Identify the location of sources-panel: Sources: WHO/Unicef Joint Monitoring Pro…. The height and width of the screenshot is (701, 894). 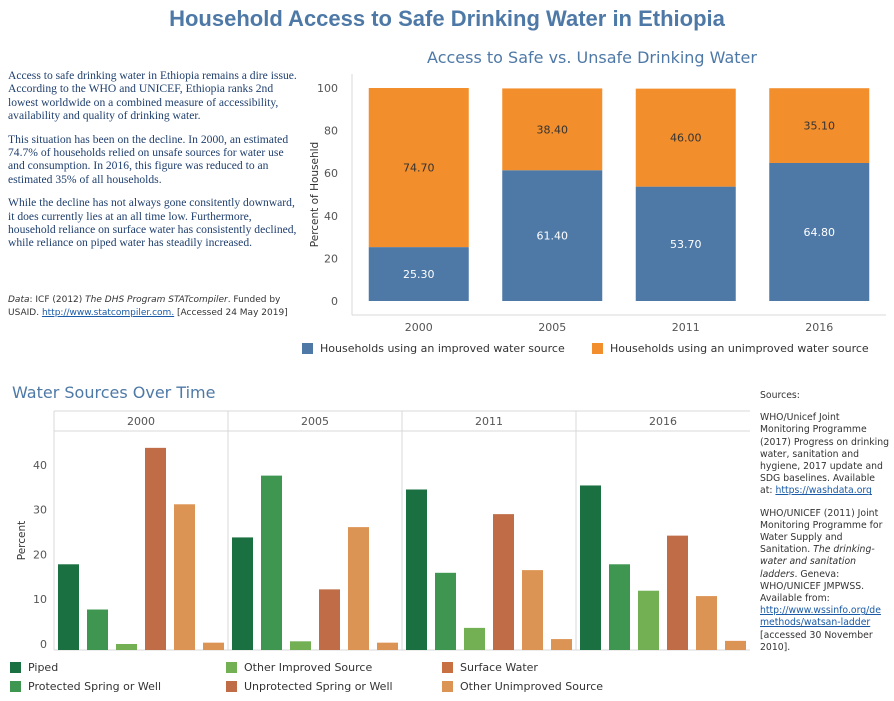
(825, 527).